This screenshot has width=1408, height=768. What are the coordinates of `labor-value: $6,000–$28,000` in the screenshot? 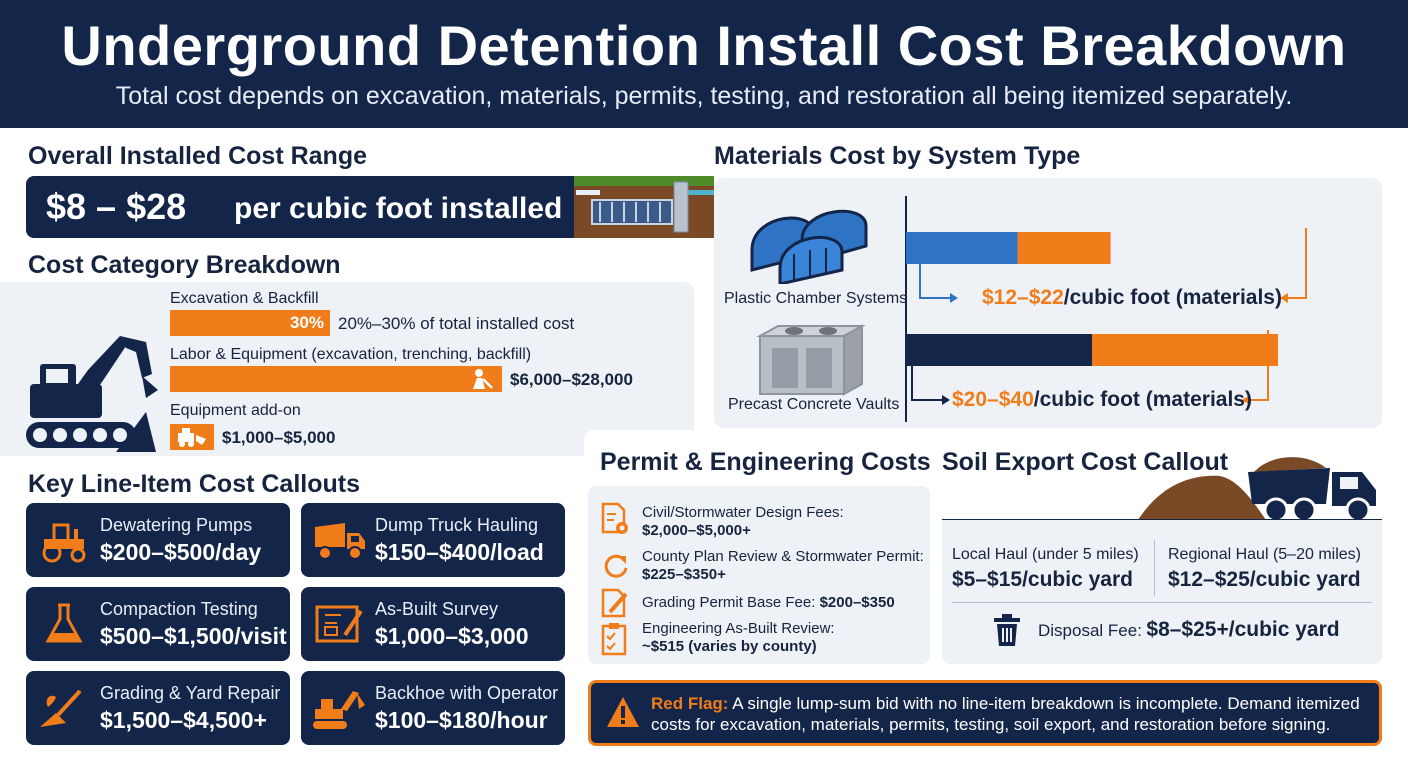 It's located at (571, 379).